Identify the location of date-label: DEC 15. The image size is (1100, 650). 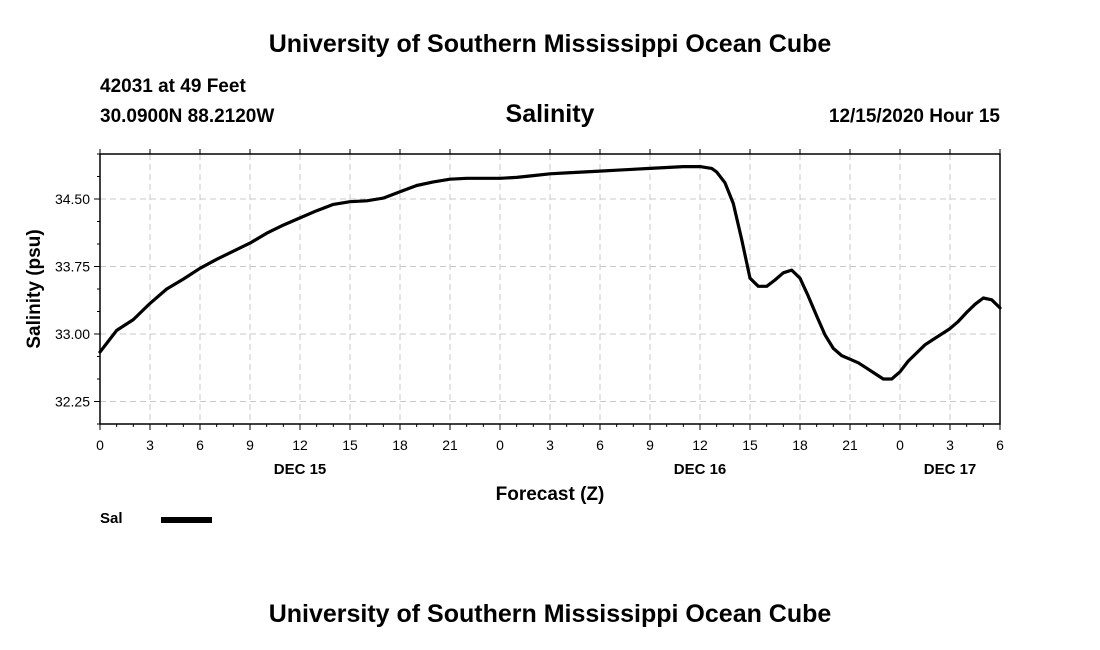
(300, 469).